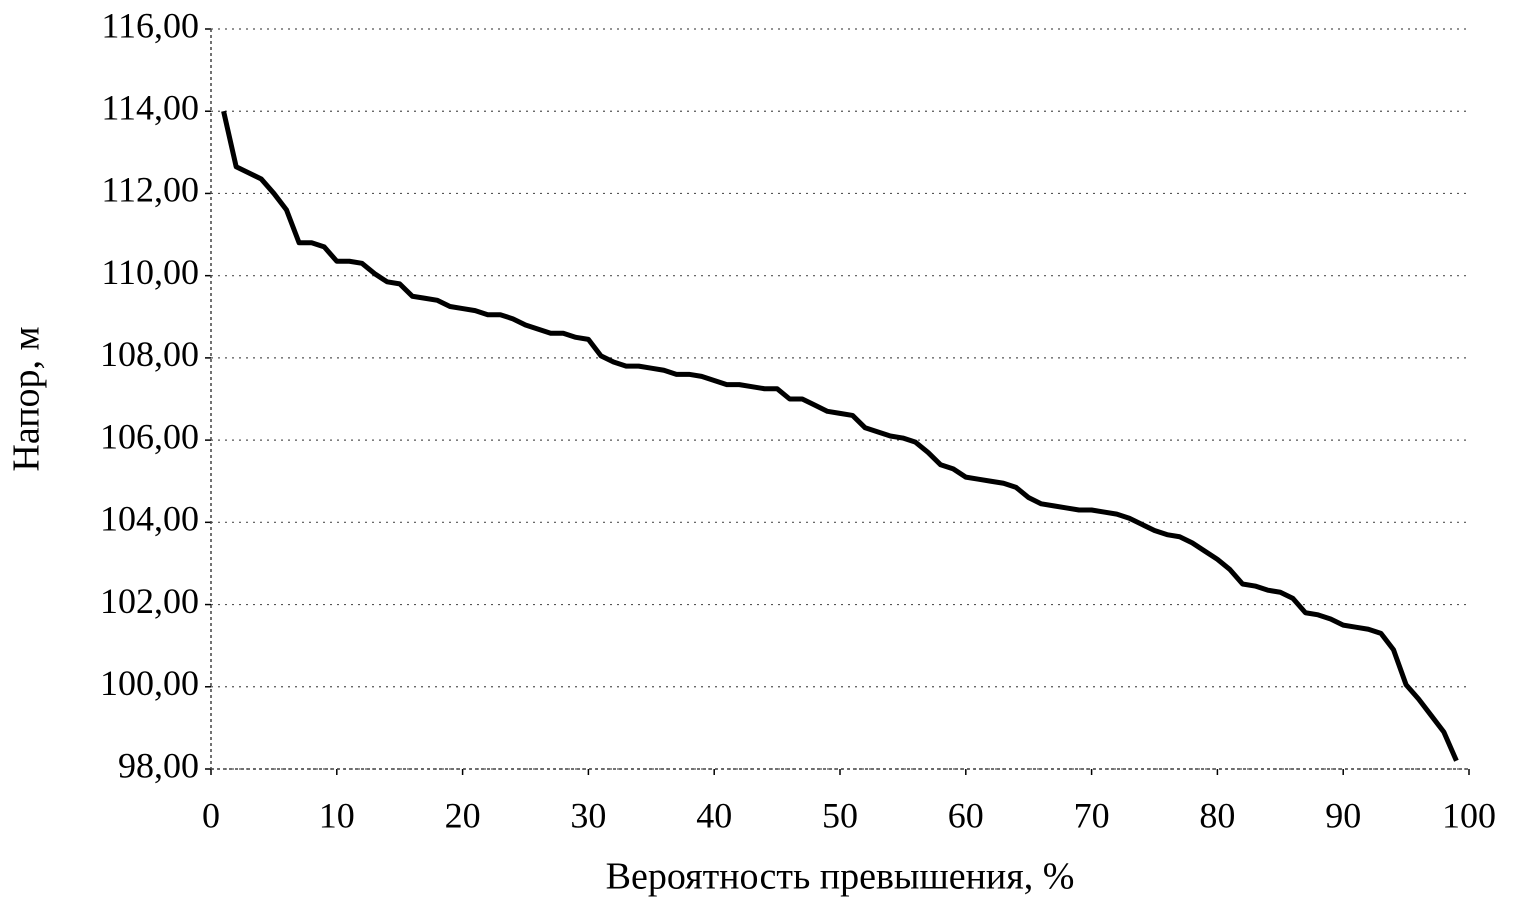  I want to click on y-tick-label: 102,00, so click(149, 601).